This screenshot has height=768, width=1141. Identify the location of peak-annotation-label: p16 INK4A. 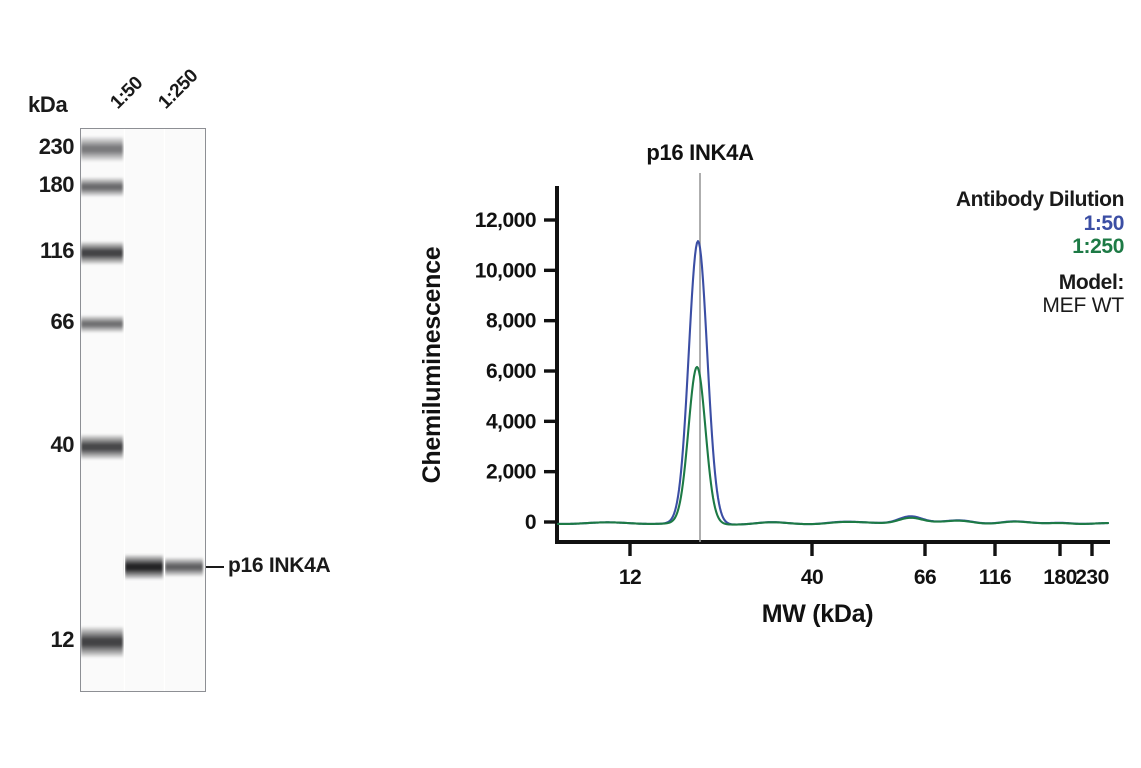
(700, 152).